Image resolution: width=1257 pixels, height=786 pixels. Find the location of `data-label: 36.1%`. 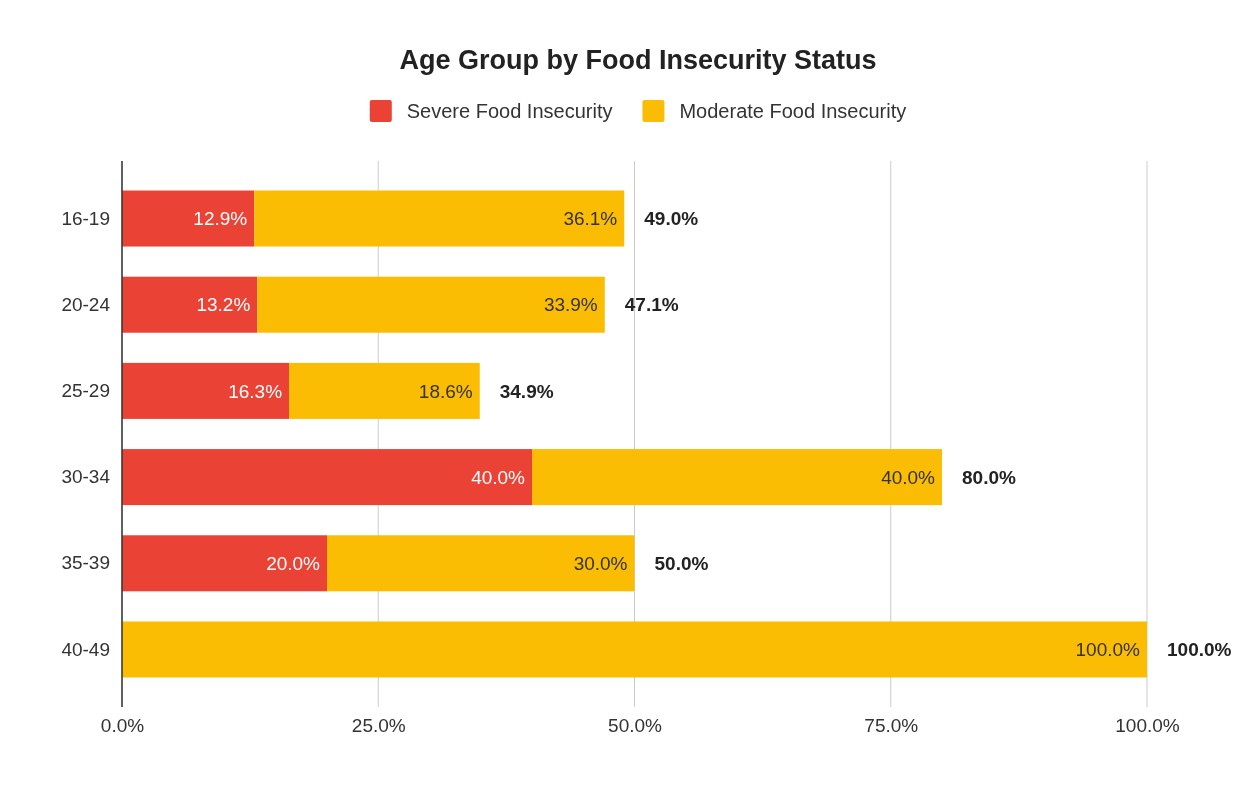

data-label: 36.1% is located at coordinates (590, 219).